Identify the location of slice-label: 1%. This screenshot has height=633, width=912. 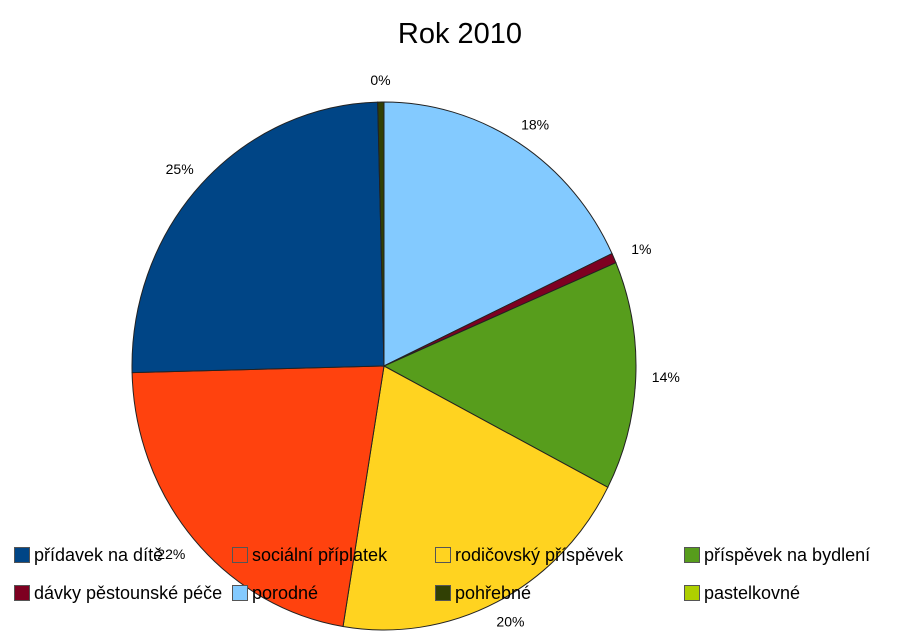
(641, 249).